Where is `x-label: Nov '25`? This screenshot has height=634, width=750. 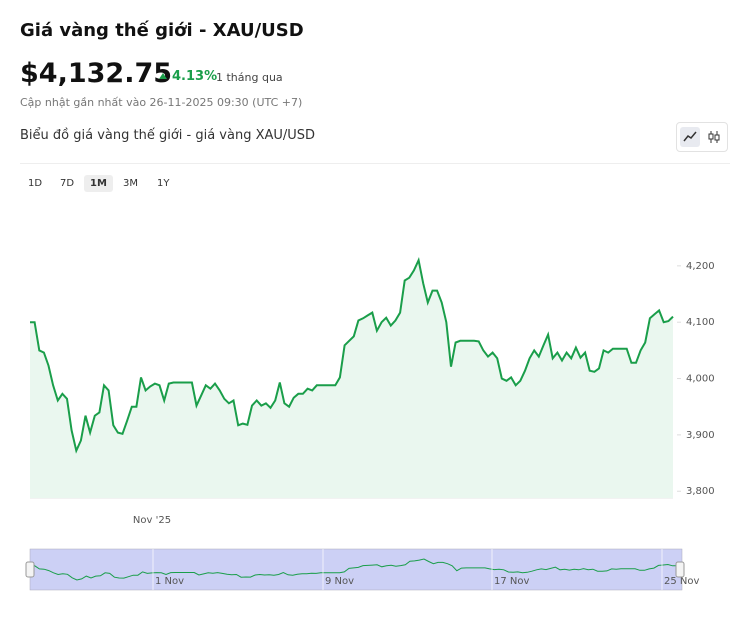 x-label: Nov '25 is located at coordinates (152, 520).